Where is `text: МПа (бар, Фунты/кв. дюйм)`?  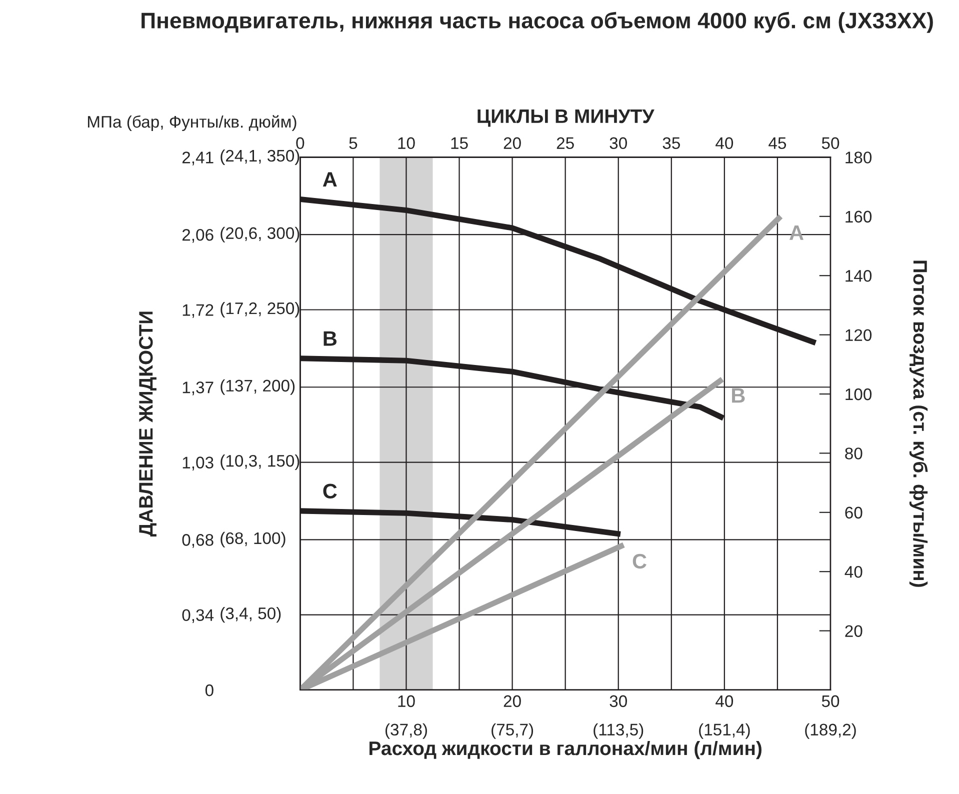
text: МПа (бар, Фунты/кв. дюйм) is located at coordinates (192, 123).